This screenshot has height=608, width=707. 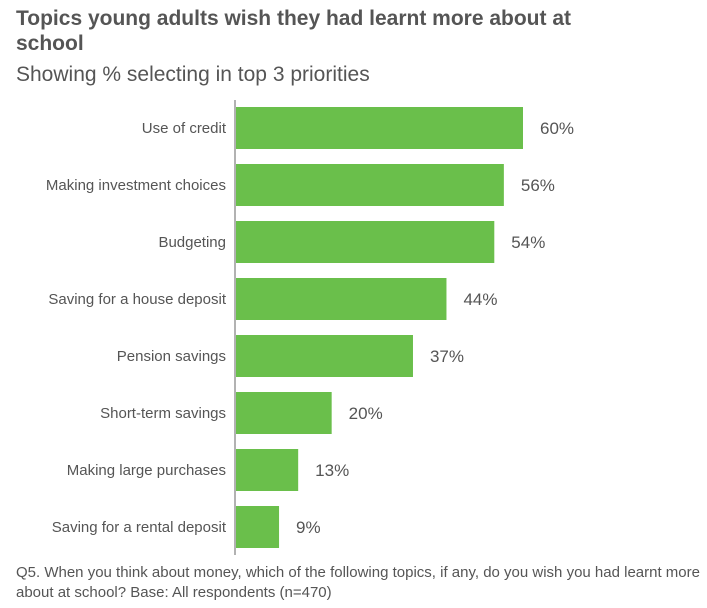 I want to click on data-label: 44%, so click(x=480, y=299).